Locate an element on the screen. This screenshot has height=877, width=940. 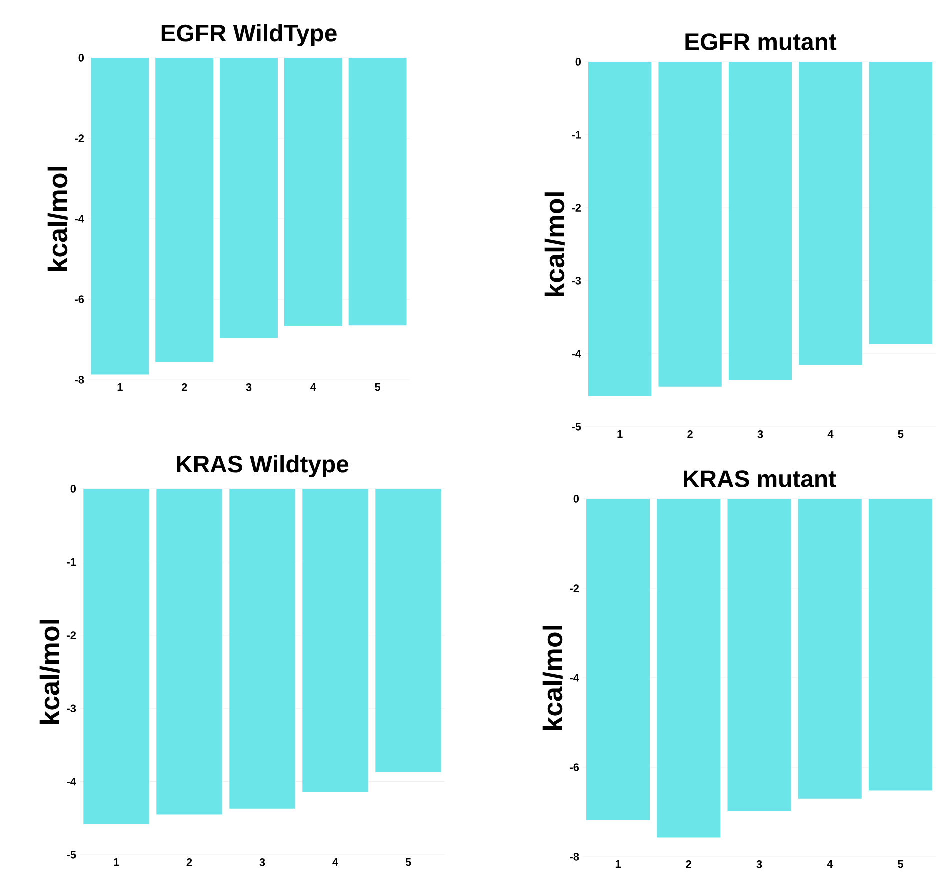
chart-title: KRAS mutant is located at coordinates (760, 479).